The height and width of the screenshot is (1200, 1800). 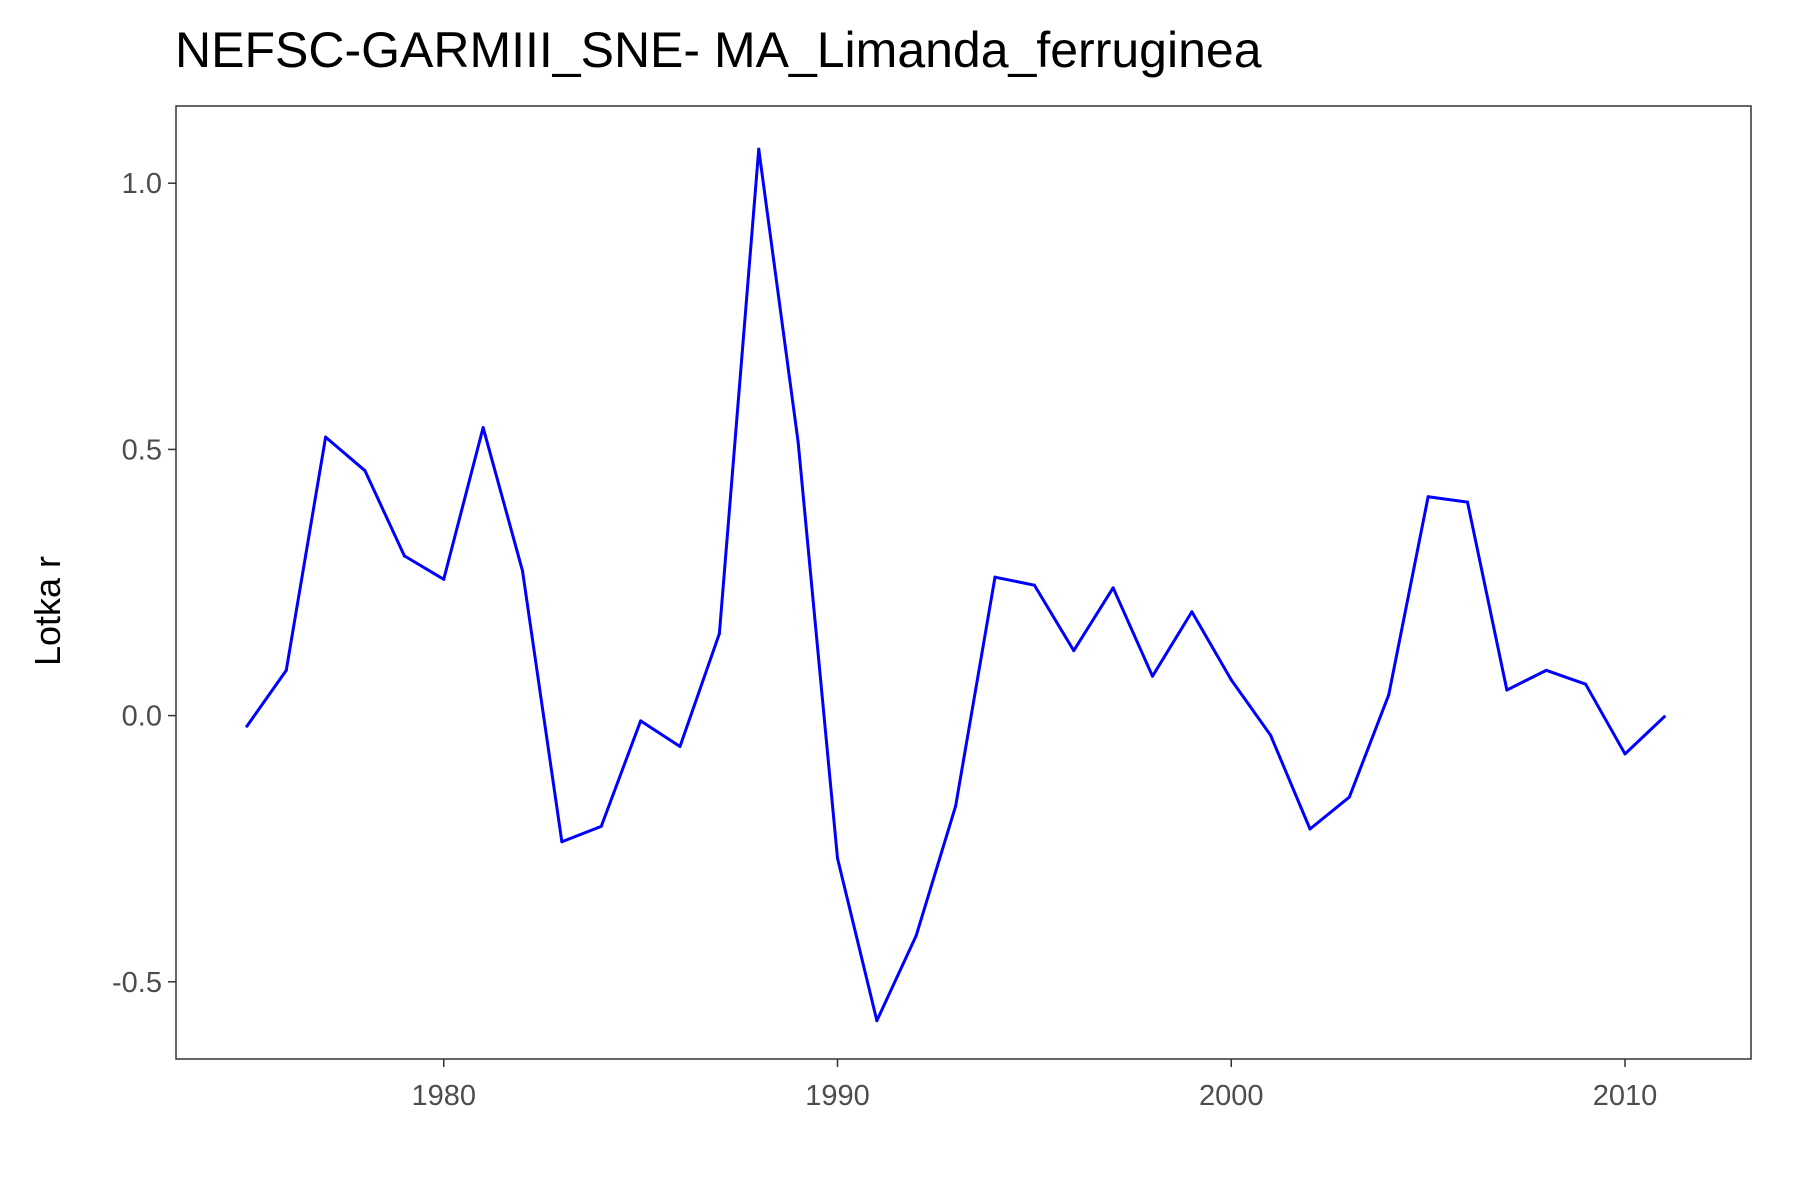 What do you see at coordinates (47, 611) in the screenshot?
I see `y-axis-label: Lotka r` at bounding box center [47, 611].